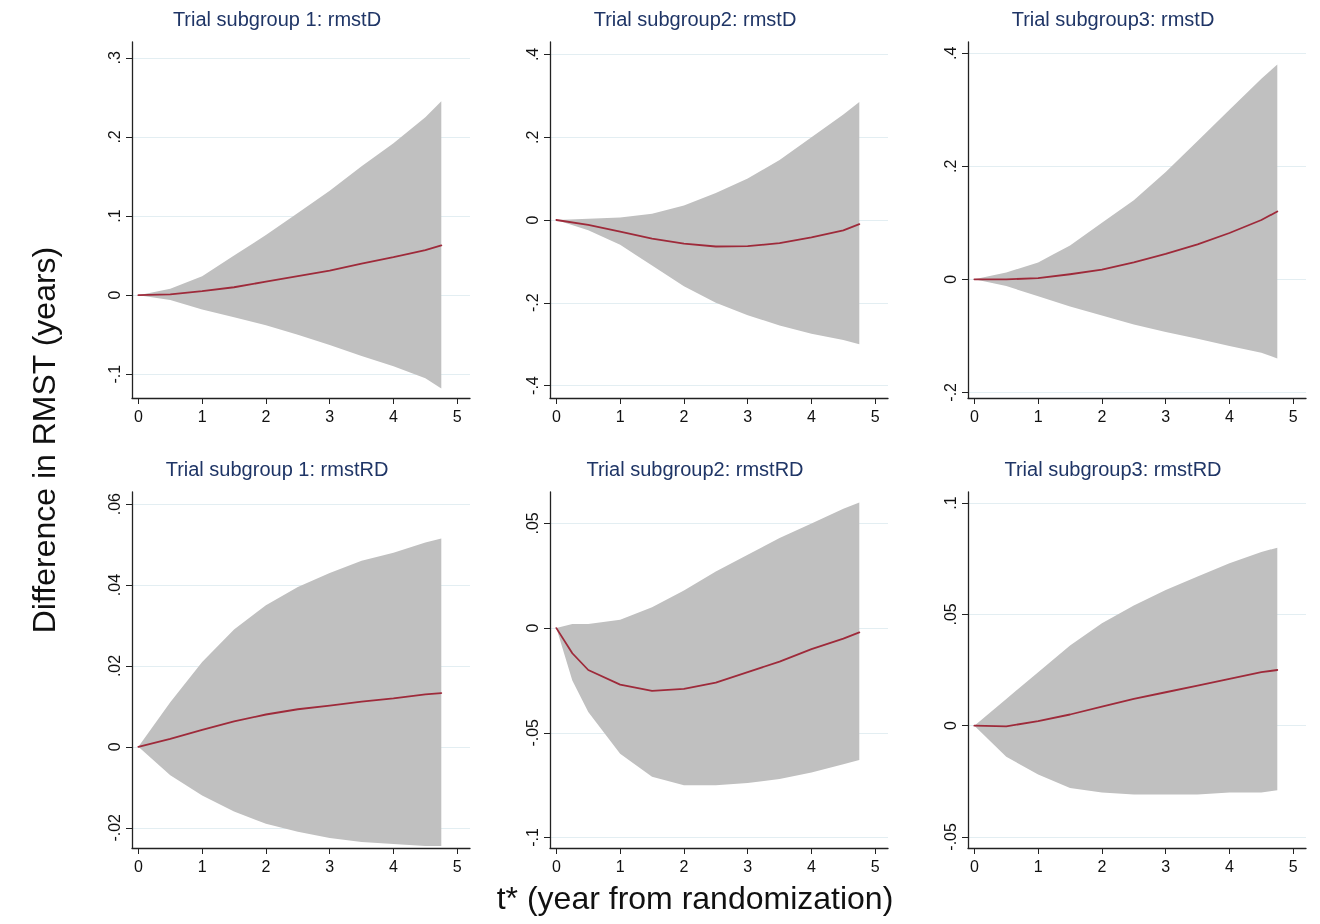 The image size is (1320, 924). What do you see at coordinates (114, 58) in the screenshot?
I see `y-tick-label: .3` at bounding box center [114, 58].